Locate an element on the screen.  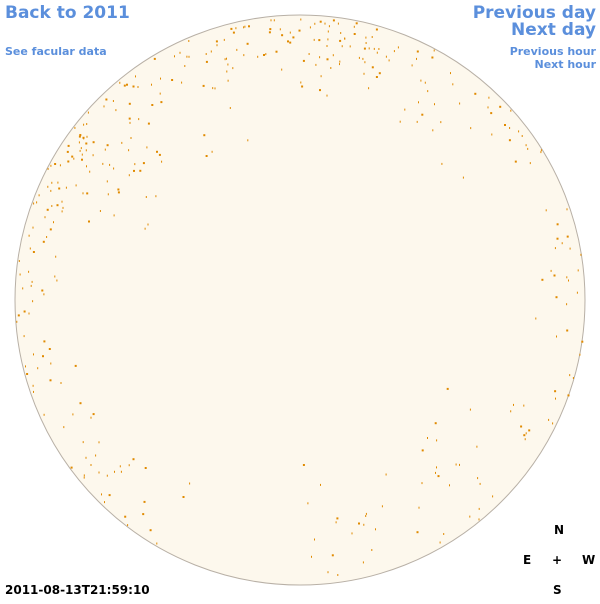
next-hour-link: Next hour is located at coordinates (565, 64).